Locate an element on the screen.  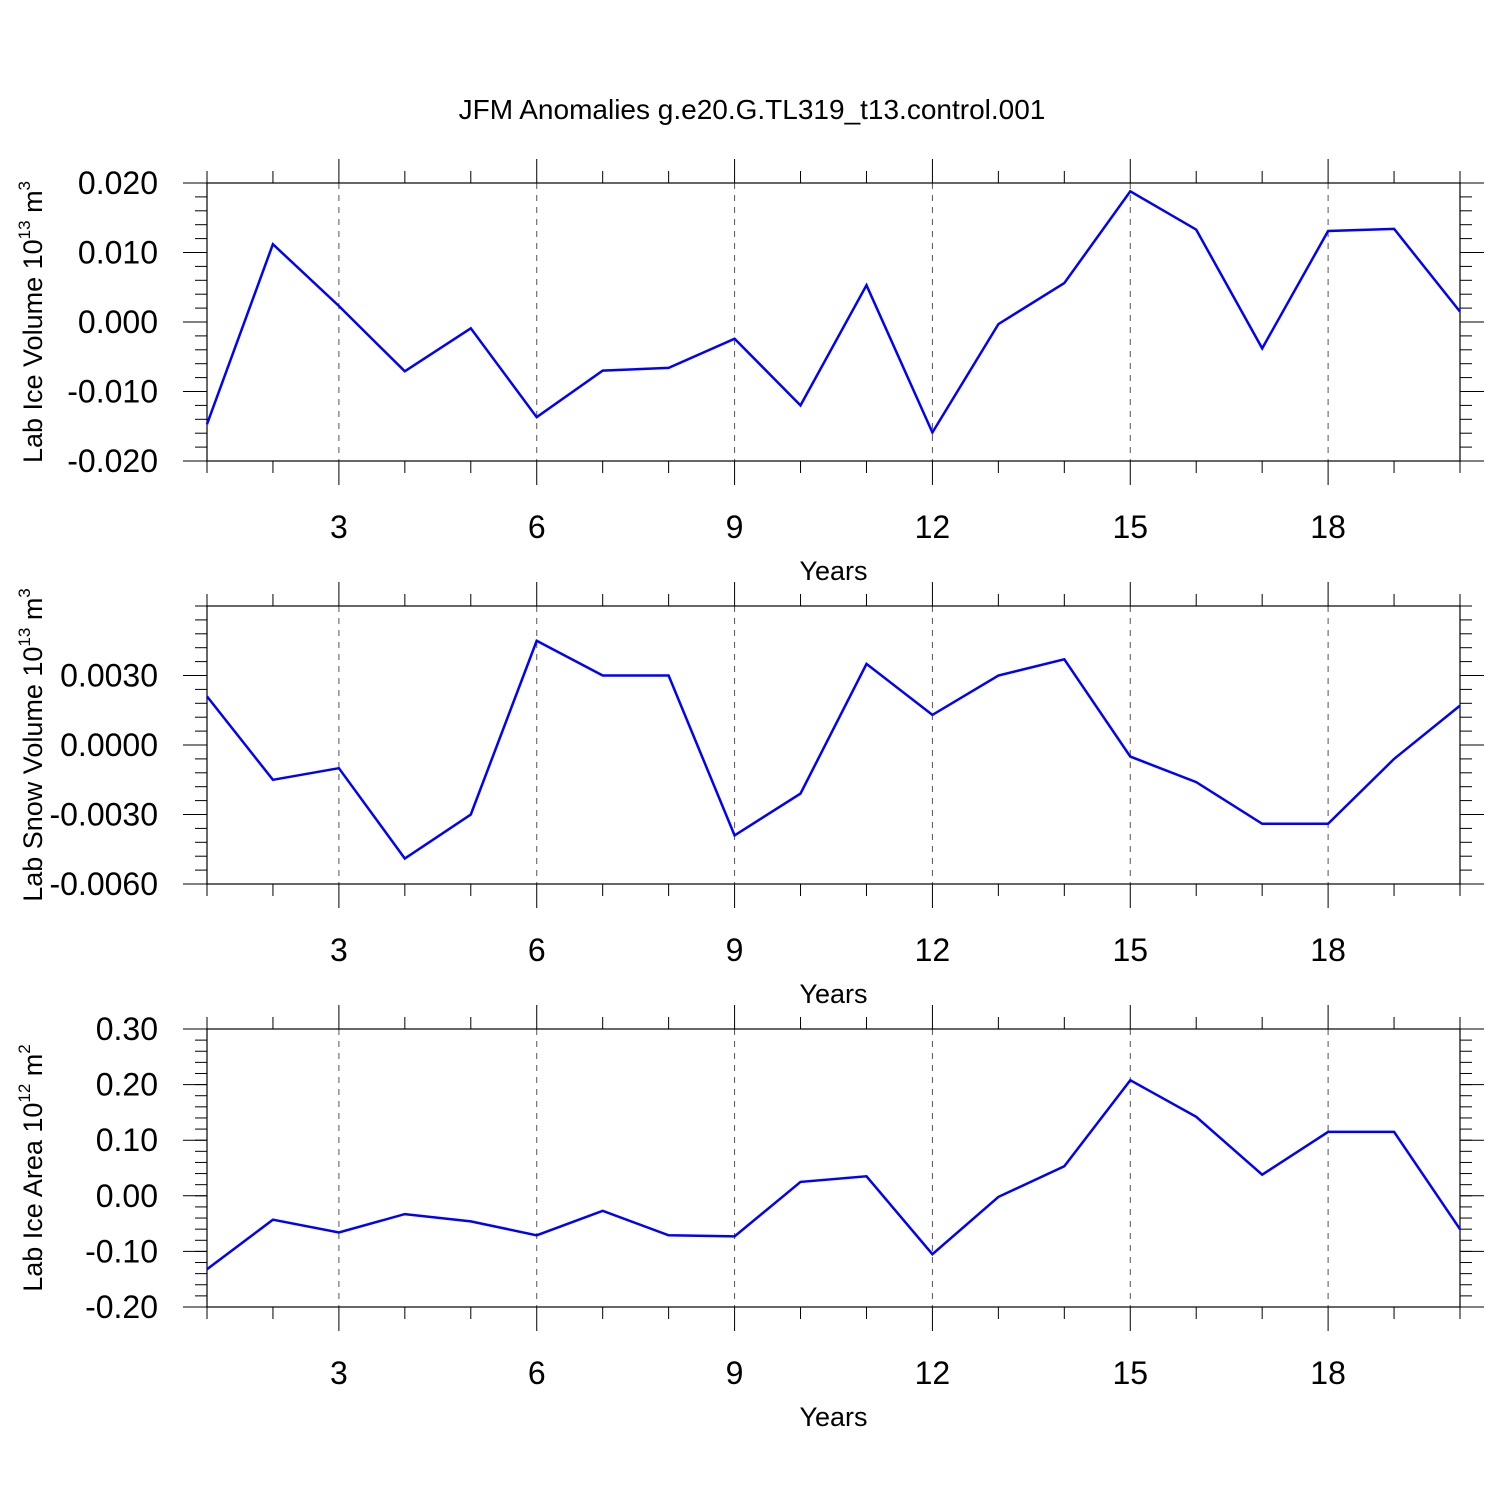
y-tick-label: -0.0030 is located at coordinates (103, 815).